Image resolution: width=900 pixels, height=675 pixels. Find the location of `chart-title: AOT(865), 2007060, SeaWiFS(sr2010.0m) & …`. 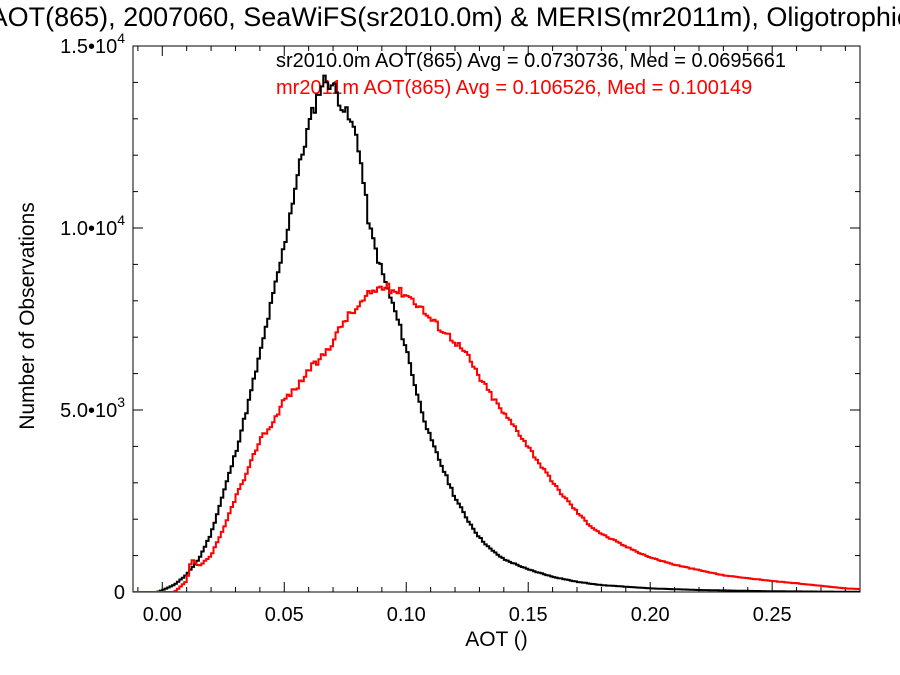

chart-title: AOT(865), 2007060, SeaWiFS(sr2010.0m) & … is located at coordinates (450, 17).